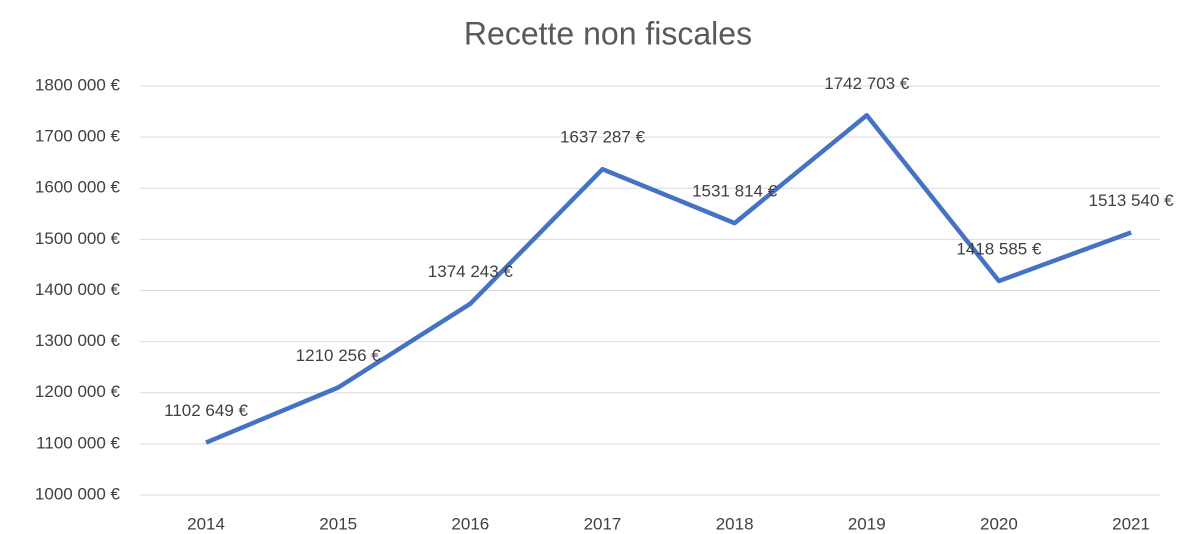  I want to click on y-tick-label: 1100 000 €, so click(78, 442).